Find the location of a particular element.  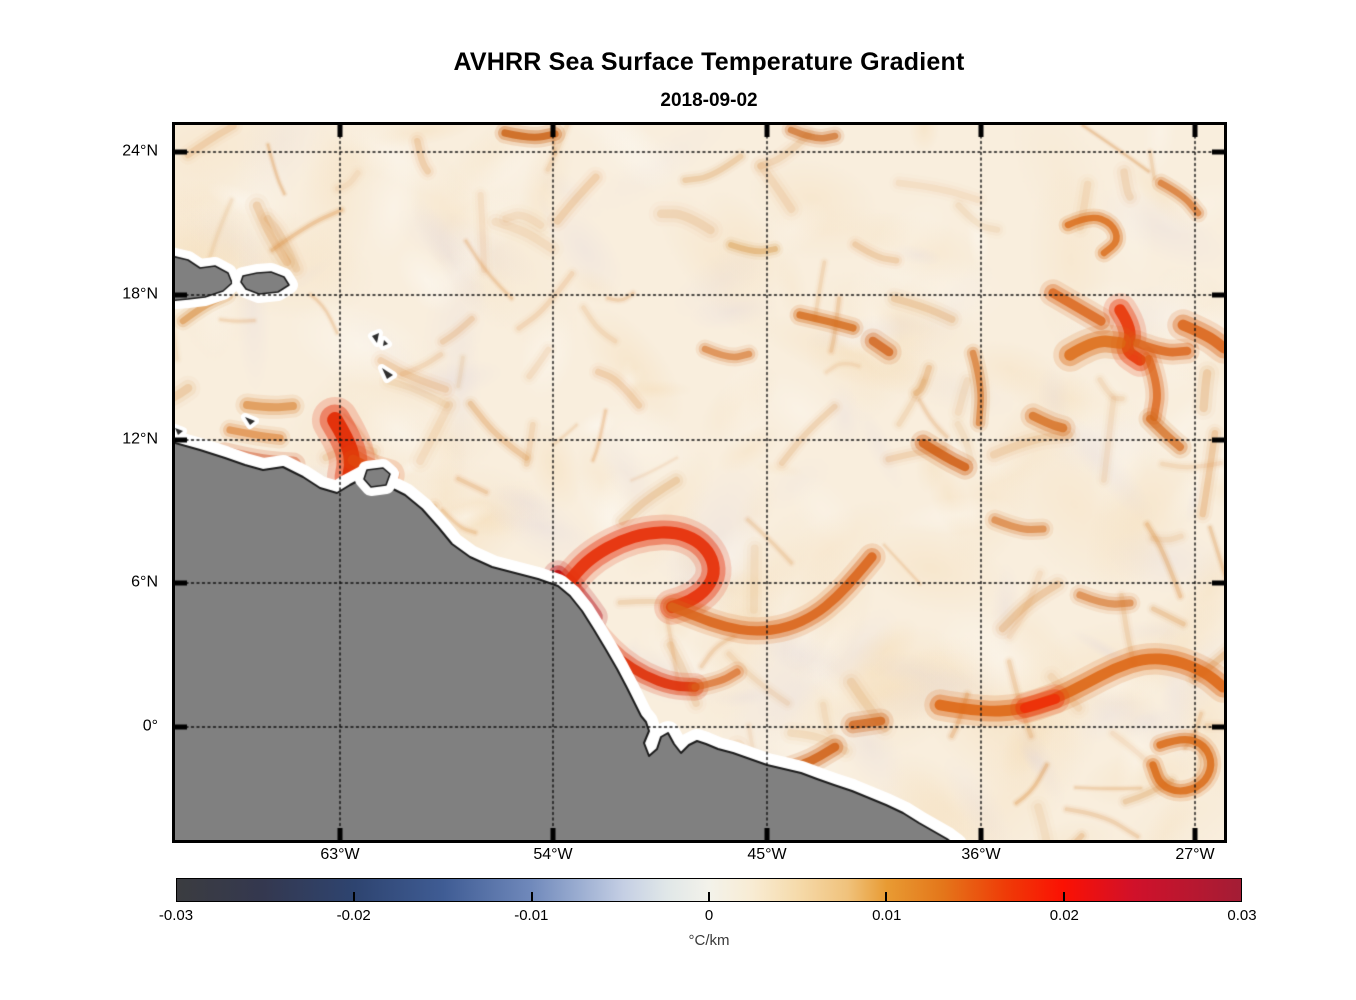

colorbar-tick-label: -0.03 is located at coordinates (176, 915).